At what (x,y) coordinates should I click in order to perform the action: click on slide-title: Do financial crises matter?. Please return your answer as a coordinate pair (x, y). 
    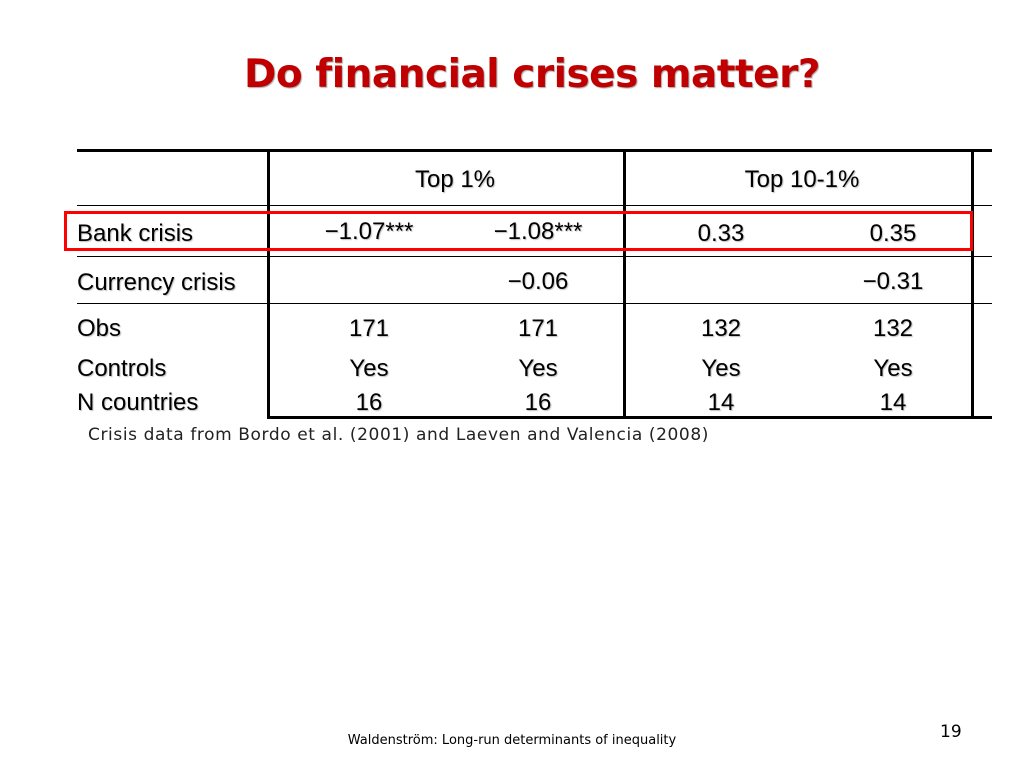
    Looking at the image, I should click on (532, 74).